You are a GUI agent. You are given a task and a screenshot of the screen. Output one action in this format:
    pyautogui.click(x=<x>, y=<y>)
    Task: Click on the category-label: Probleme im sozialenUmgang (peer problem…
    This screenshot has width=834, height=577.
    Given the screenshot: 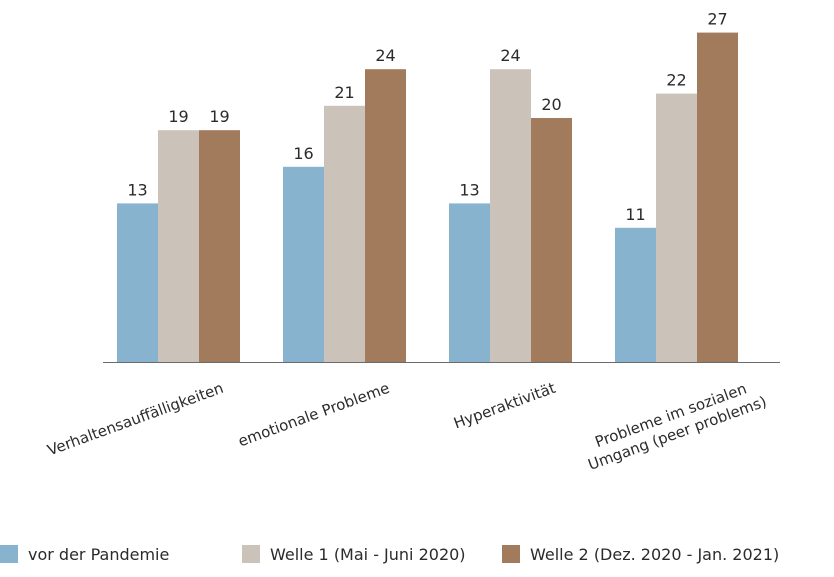 What is the action you would take?
    pyautogui.click(x=674, y=424)
    